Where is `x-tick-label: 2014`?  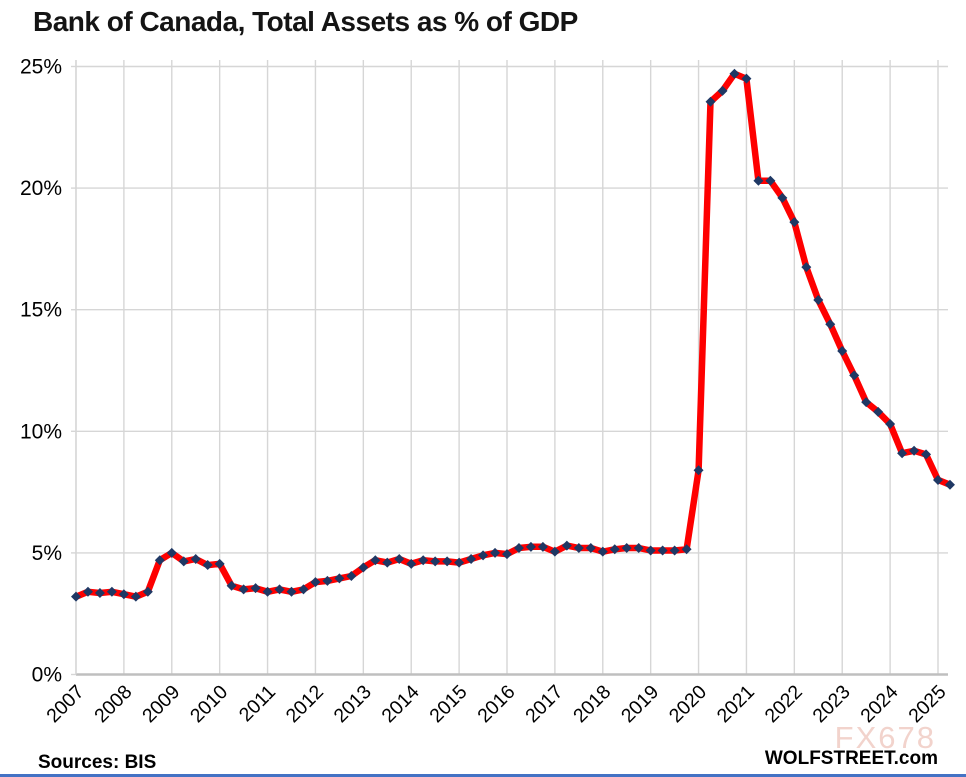
x-tick-label: 2014 is located at coordinates (401, 704).